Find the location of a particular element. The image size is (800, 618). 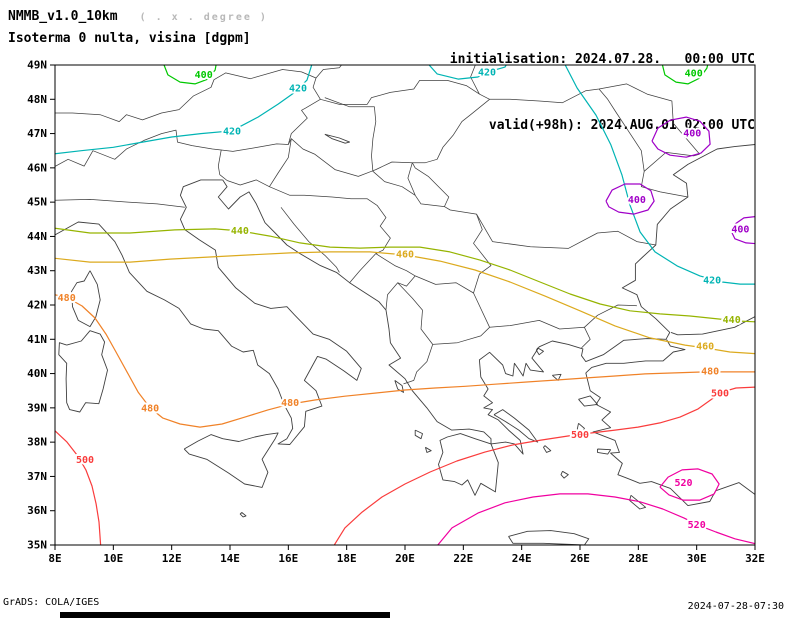

lat-tick-label: 38N is located at coordinates (37, 442).